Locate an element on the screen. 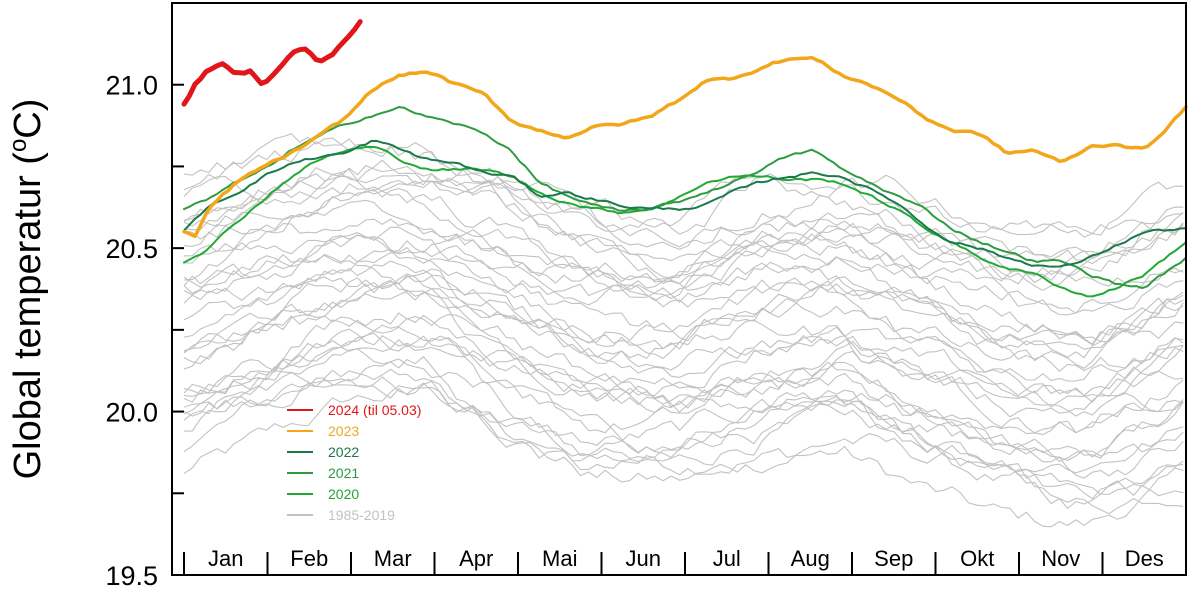 Image resolution: width=1200 pixels, height=590 pixels. month-label-feb: Feb is located at coordinates (309, 558).